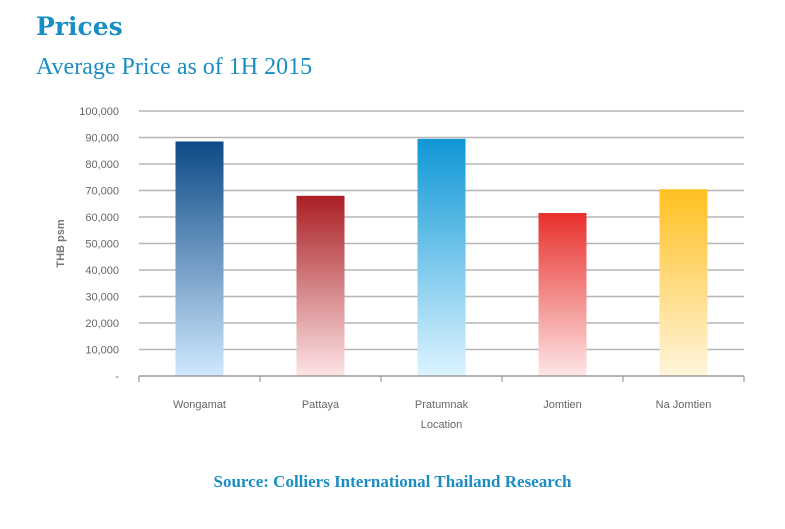 Image resolution: width=785 pixels, height=529 pixels. Describe the element at coordinates (562, 294) in the screenshot. I see `bar-jomtien` at that location.